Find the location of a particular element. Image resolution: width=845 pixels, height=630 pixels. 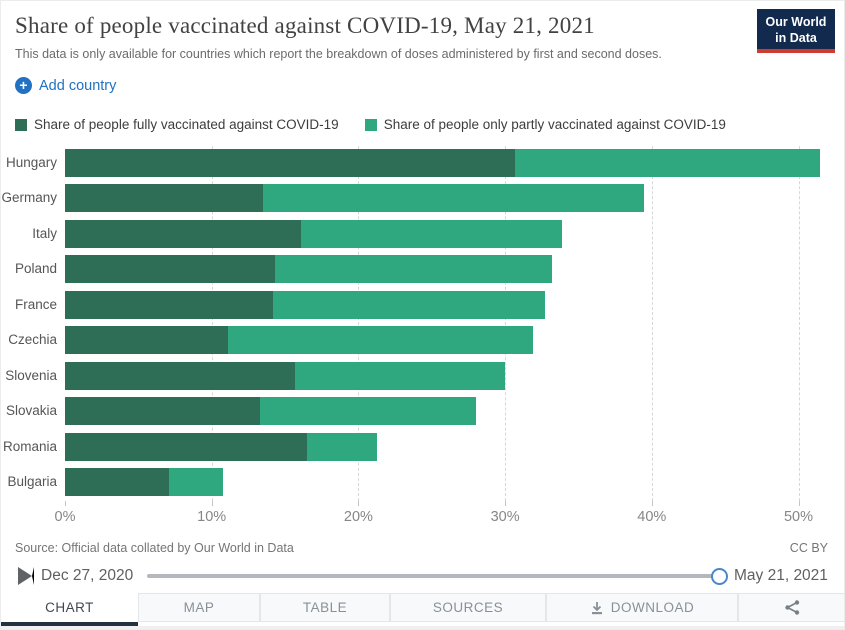

bottom-strip is located at coordinates (422, 627).